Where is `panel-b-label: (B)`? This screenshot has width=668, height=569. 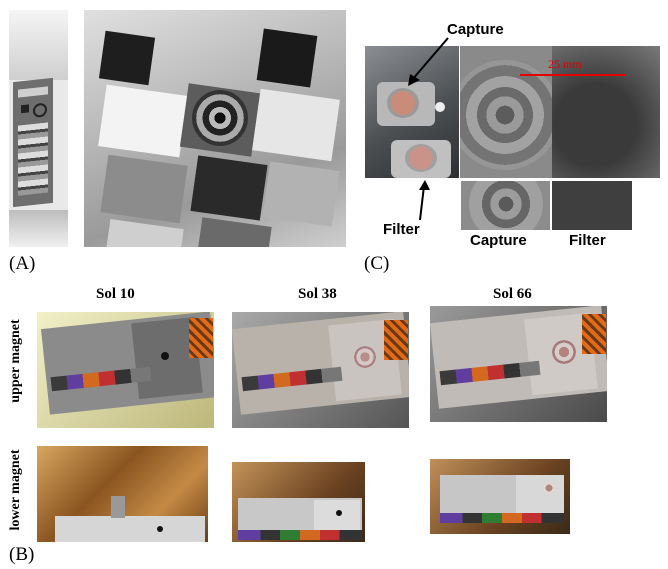 panel-b-label: (B) is located at coordinates (22, 554).